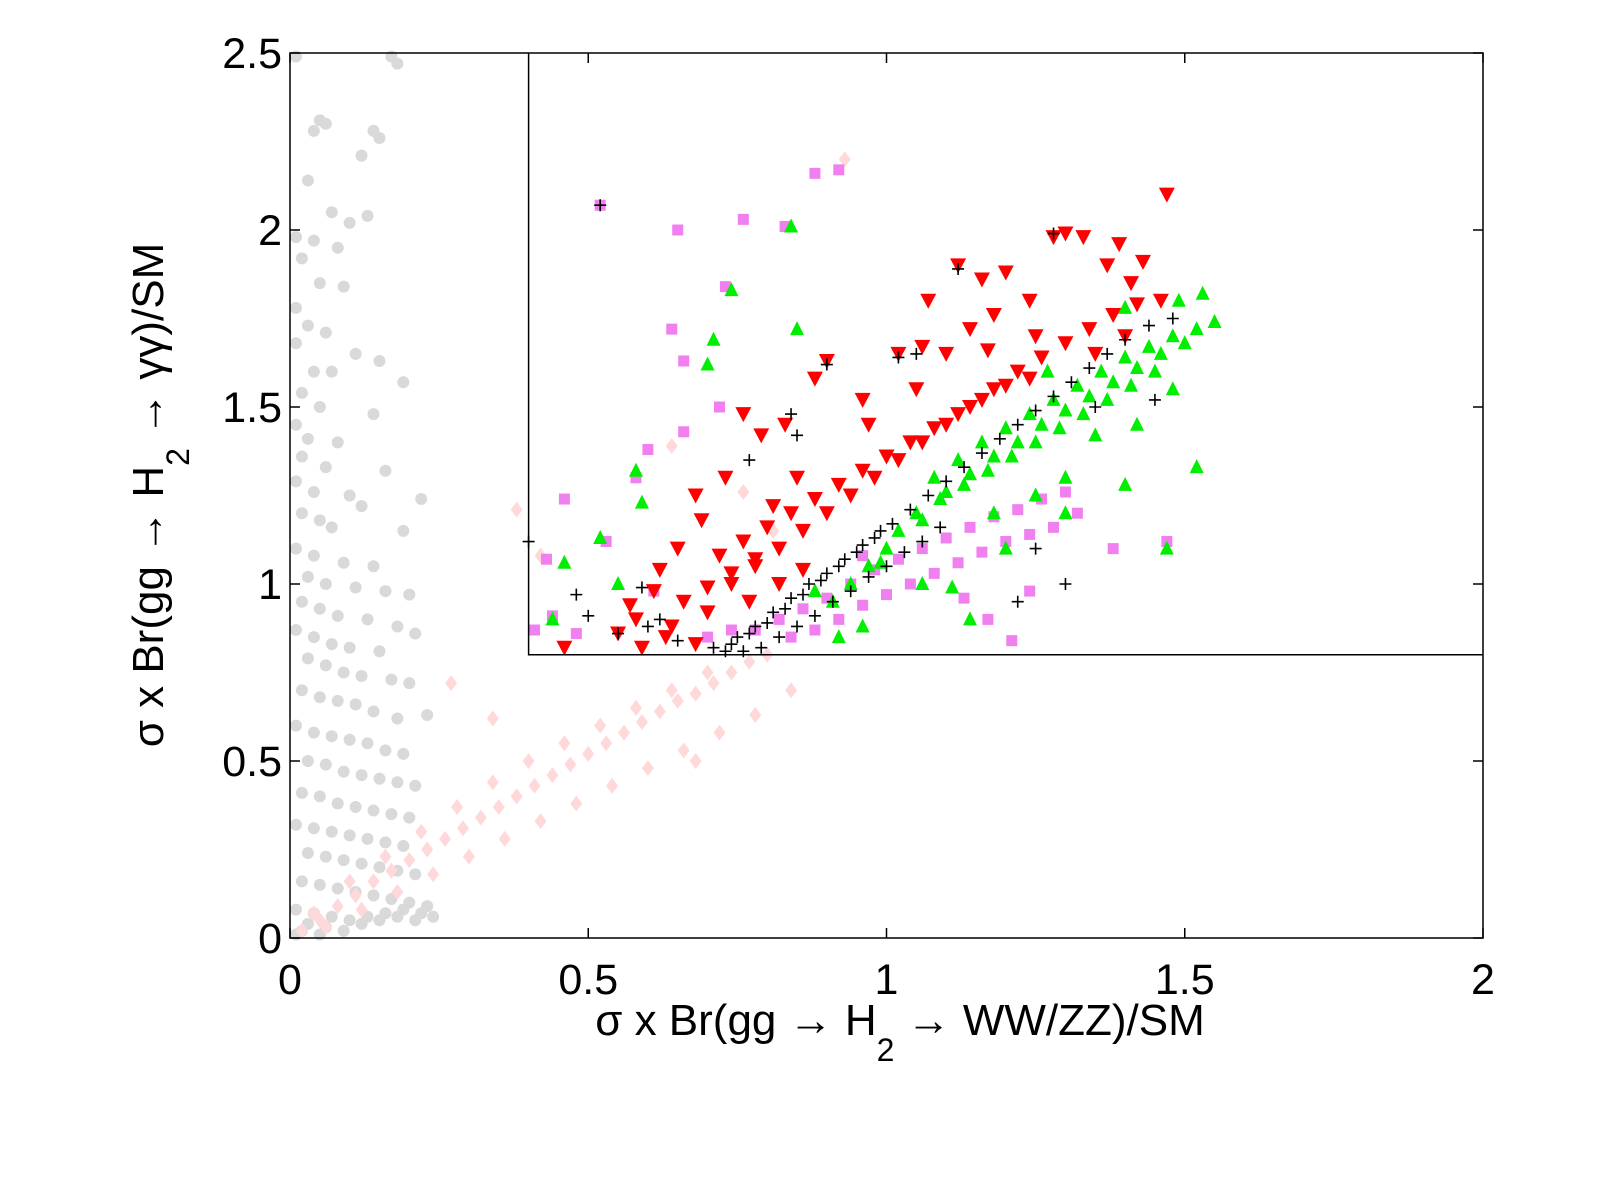 Image resolution: width=1600 pixels, height=1203 pixels. I want to click on y-axis-title-subscript: 2, so click(178, 457).